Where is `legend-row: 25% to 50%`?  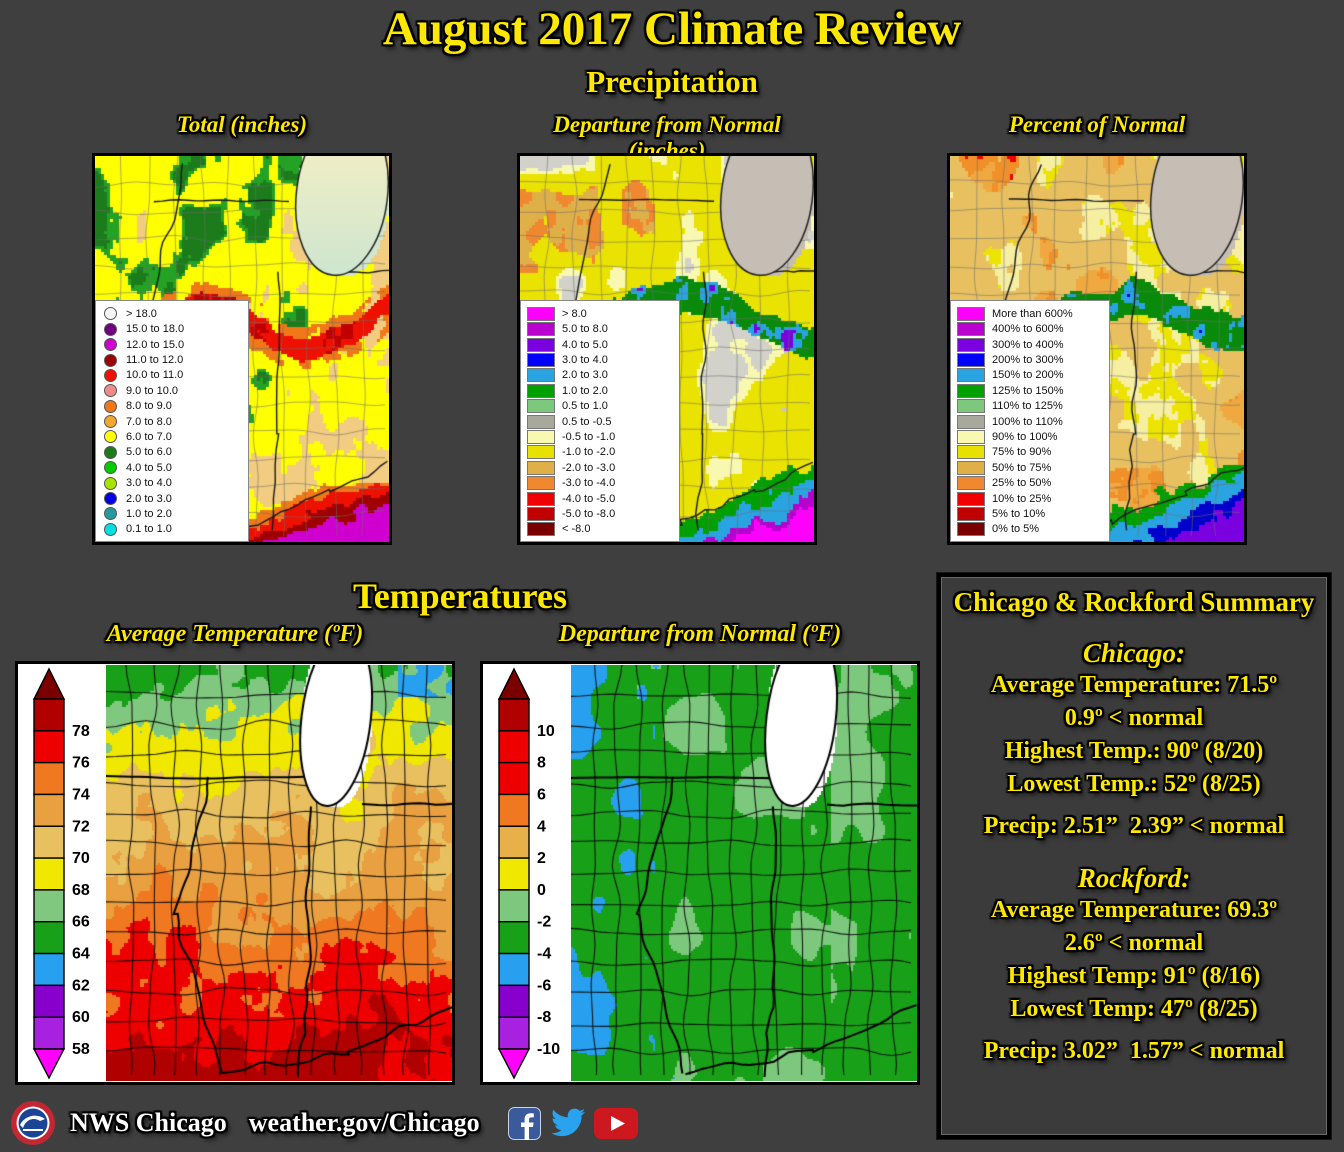 legend-row: 25% to 50% is located at coordinates (1031, 483).